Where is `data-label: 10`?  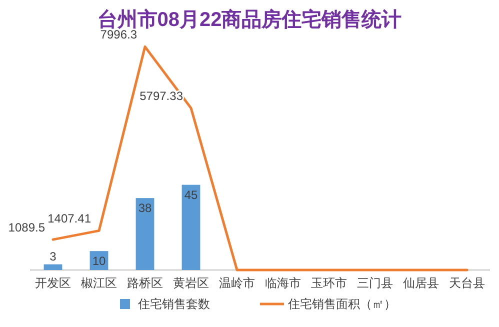
data-label: 10 is located at coordinates (99, 261).